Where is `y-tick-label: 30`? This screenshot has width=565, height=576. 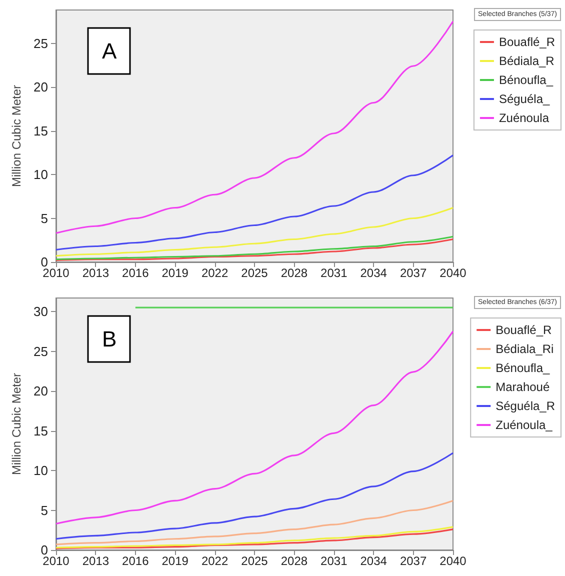
y-tick-label: 30 is located at coordinates (41, 312).